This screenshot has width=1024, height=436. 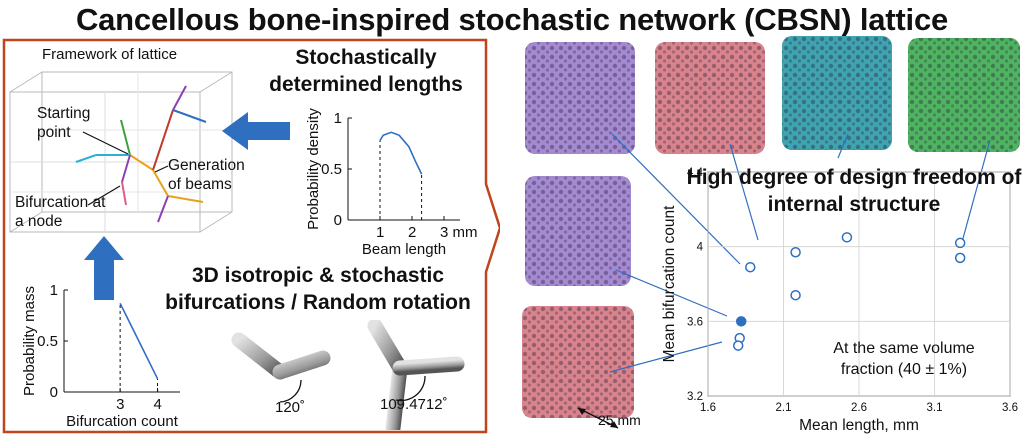 I want to click on pdf-y-axis-label: Probability density, so click(x=313, y=169).